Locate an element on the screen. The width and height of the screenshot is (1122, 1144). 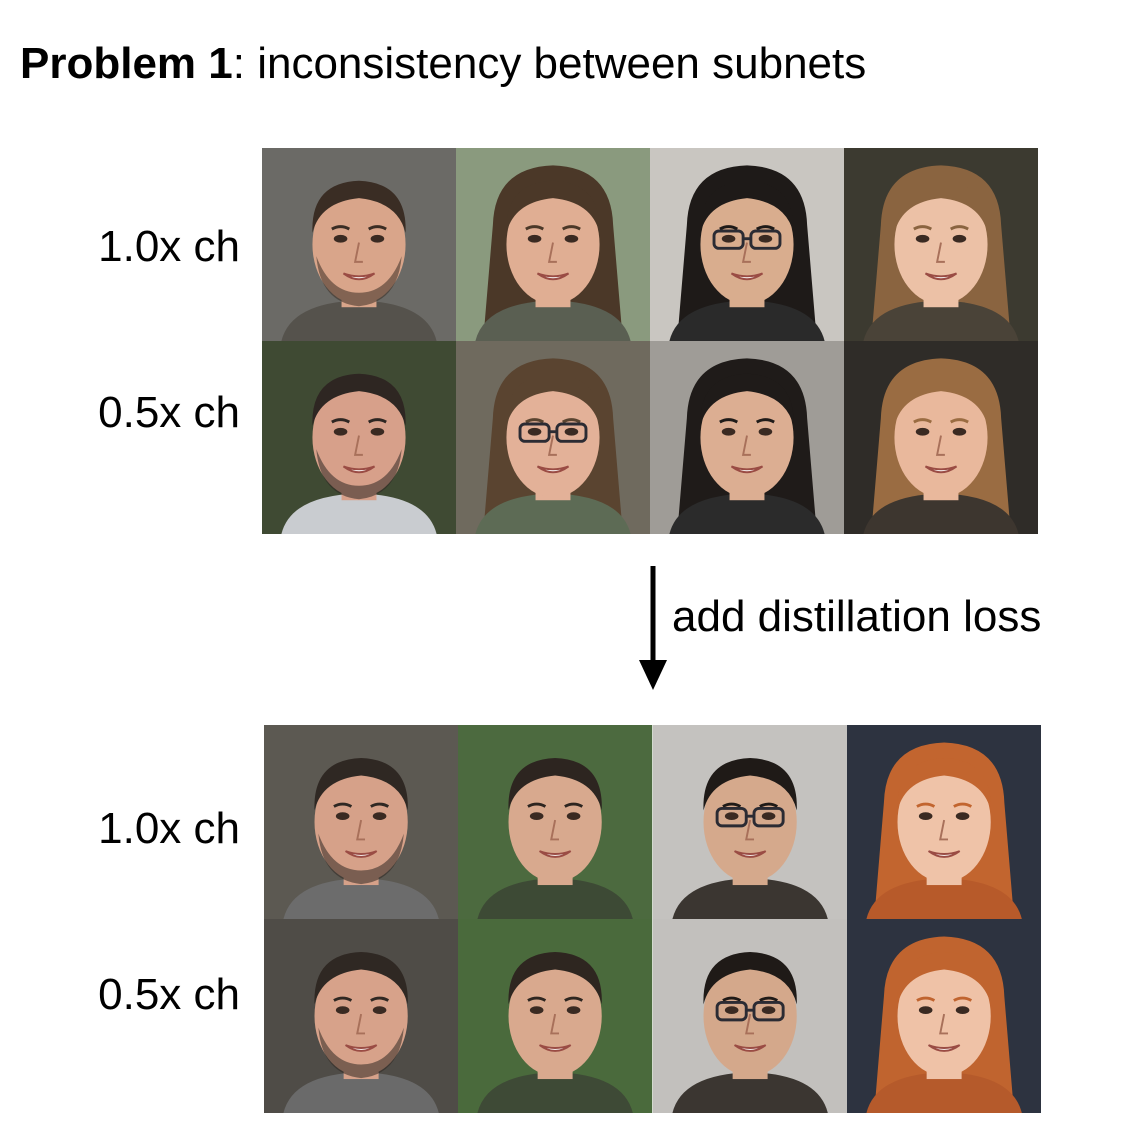
down-arrow-icon is located at coordinates (653, 628).